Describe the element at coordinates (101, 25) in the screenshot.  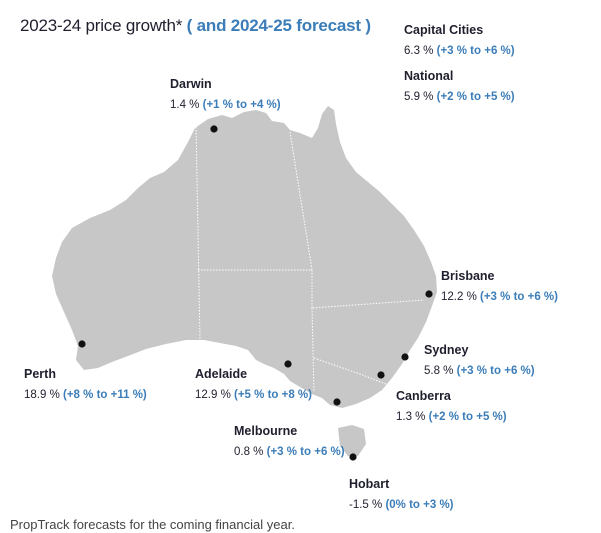
I see `title-main: 2023-24 price growth*` at that location.